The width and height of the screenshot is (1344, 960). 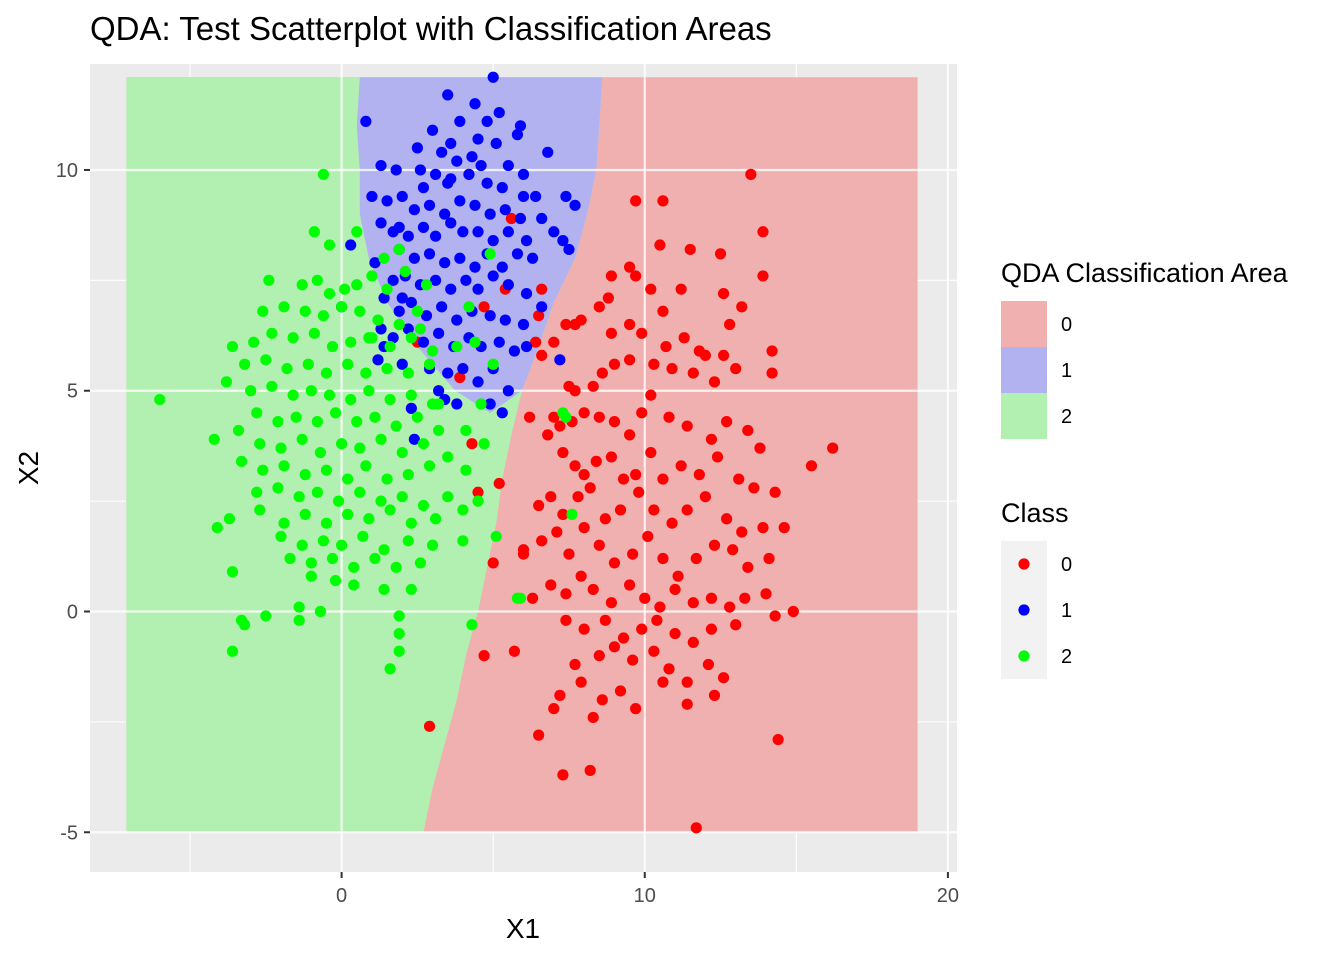 What do you see at coordinates (67, 171) in the screenshot?
I see `y-tick-label: 10` at bounding box center [67, 171].